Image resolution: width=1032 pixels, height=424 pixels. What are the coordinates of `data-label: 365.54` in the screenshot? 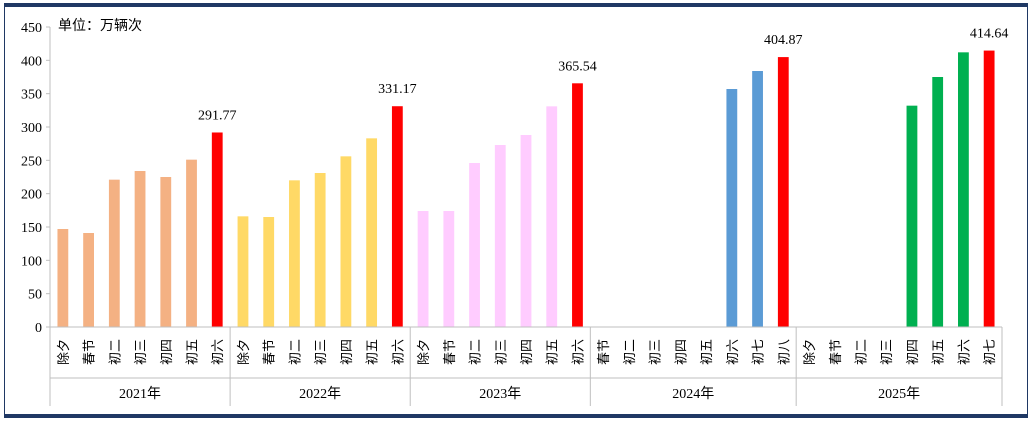 It's located at (577, 66).